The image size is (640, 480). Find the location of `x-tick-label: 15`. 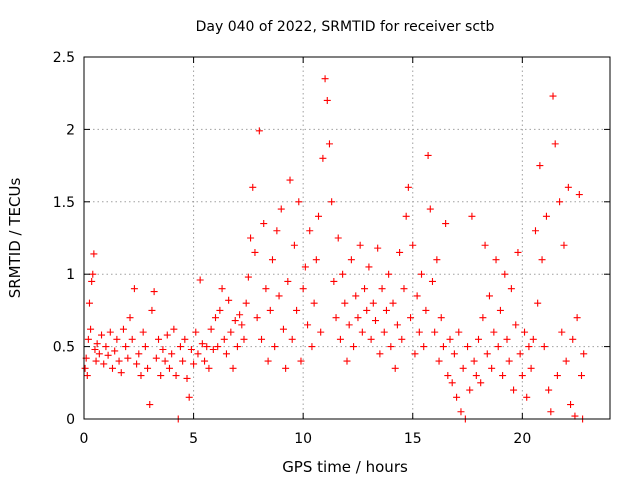

x-tick-label: 15 is located at coordinates (413, 439).